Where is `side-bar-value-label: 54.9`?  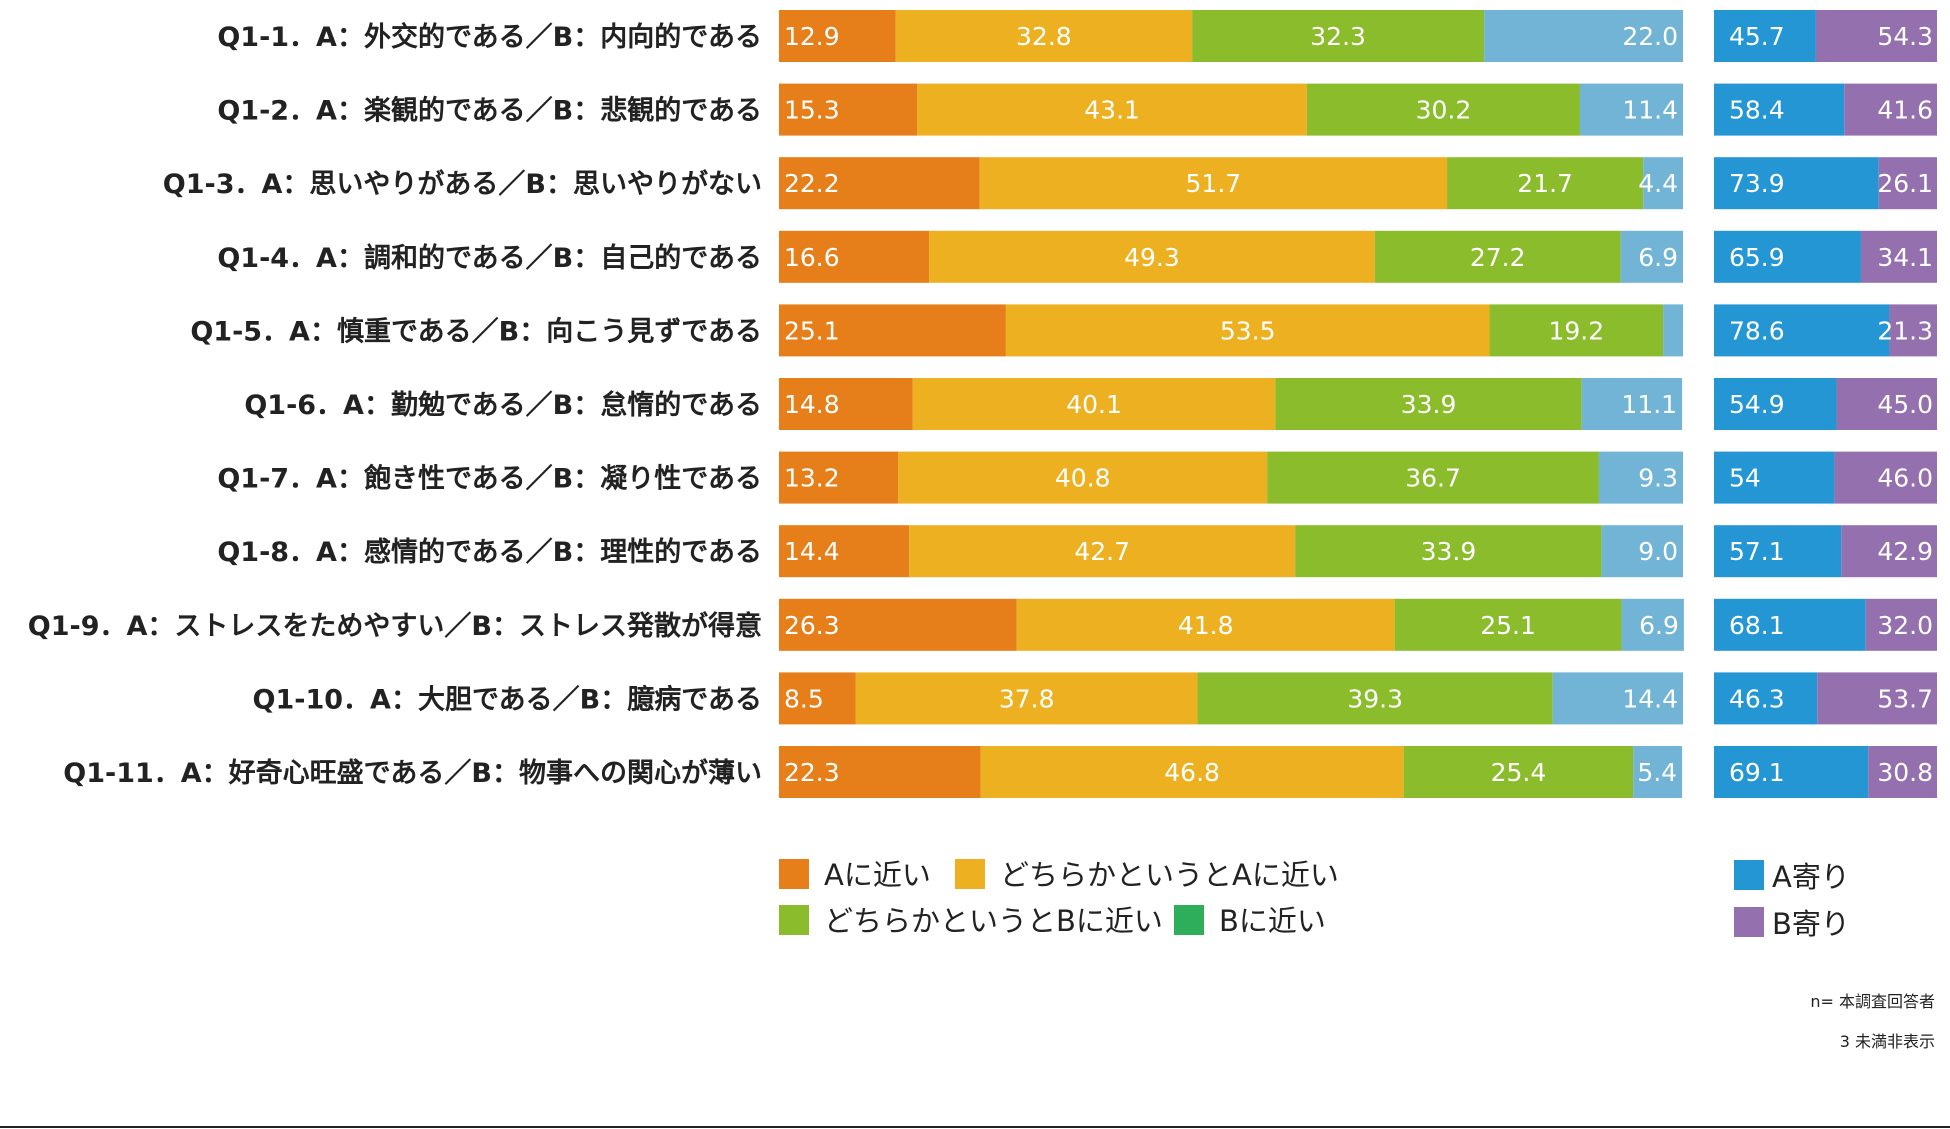
side-bar-value-label: 54.9 is located at coordinates (1757, 404).